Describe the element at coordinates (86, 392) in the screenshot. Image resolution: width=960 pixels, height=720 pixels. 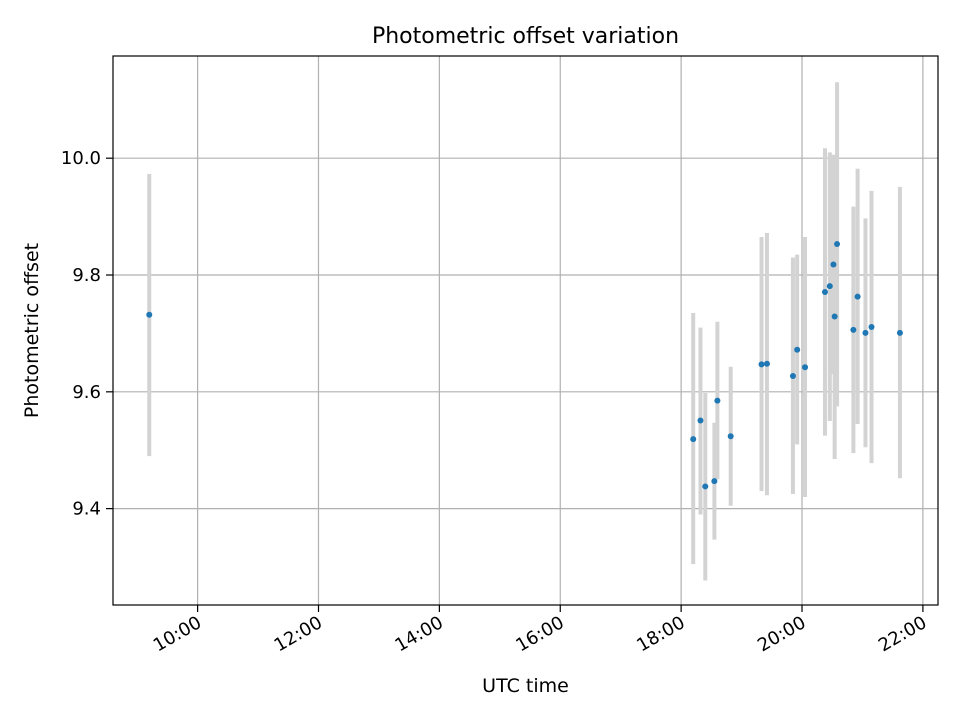
I see `y-tick-label: 9.6` at that location.